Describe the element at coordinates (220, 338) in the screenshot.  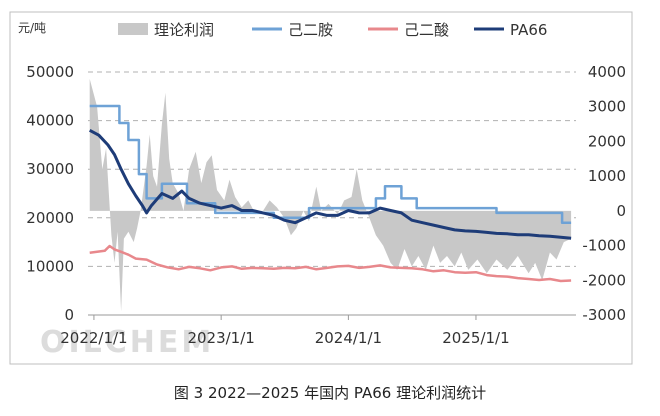
I see `x-axis-tick-label: 2023/1/1` at that location.